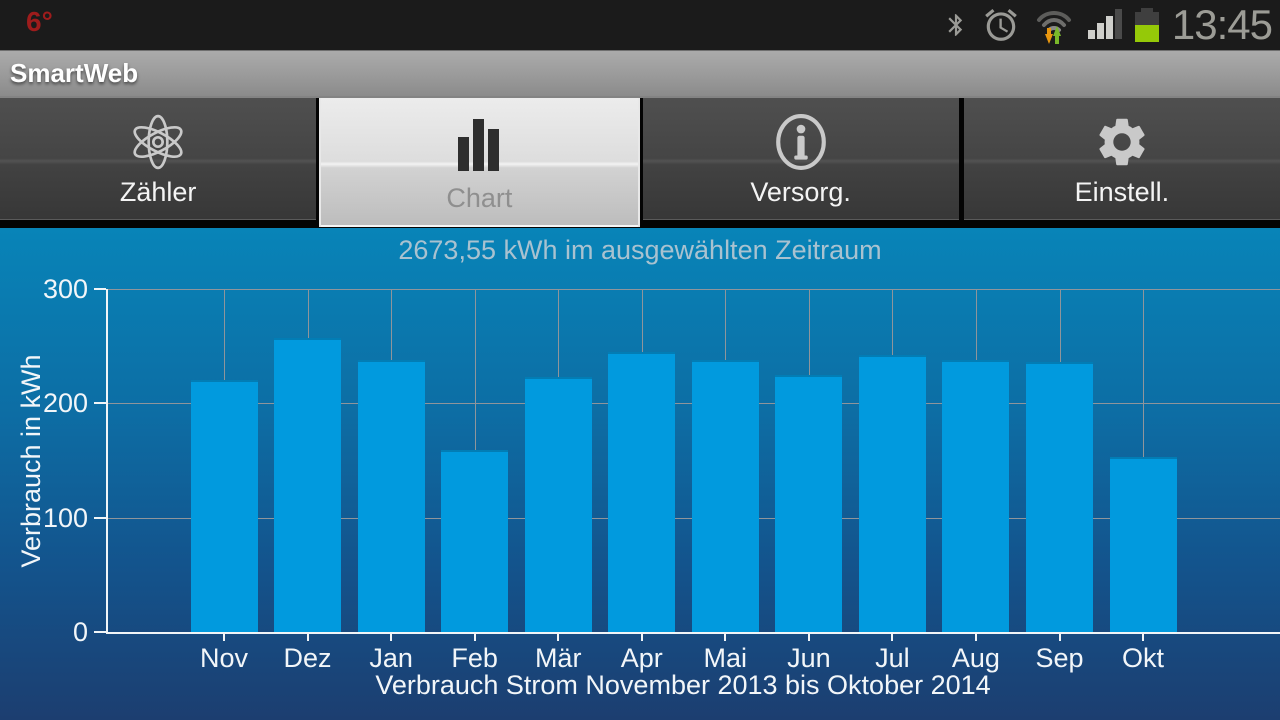  I want to click on alarm-icon, so click(1001, 25).